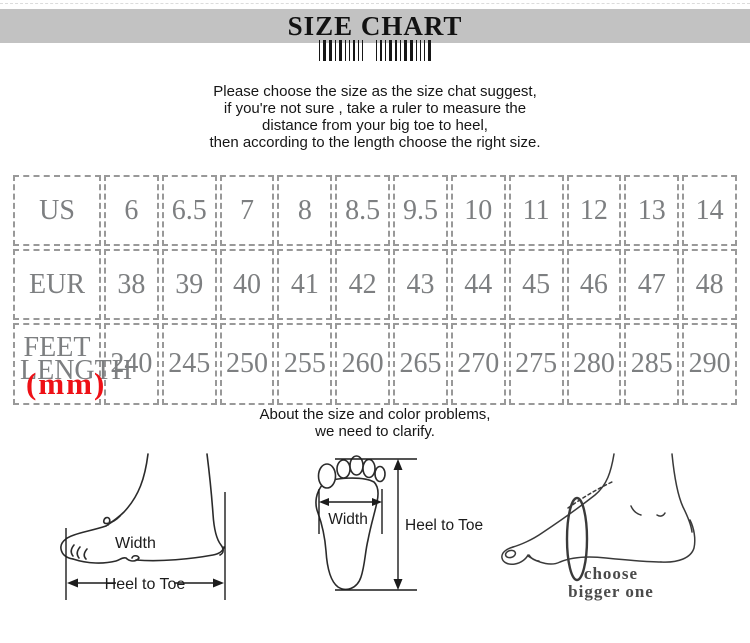 This screenshot has width=750, height=643. I want to click on row-label-us: US, so click(57, 210).